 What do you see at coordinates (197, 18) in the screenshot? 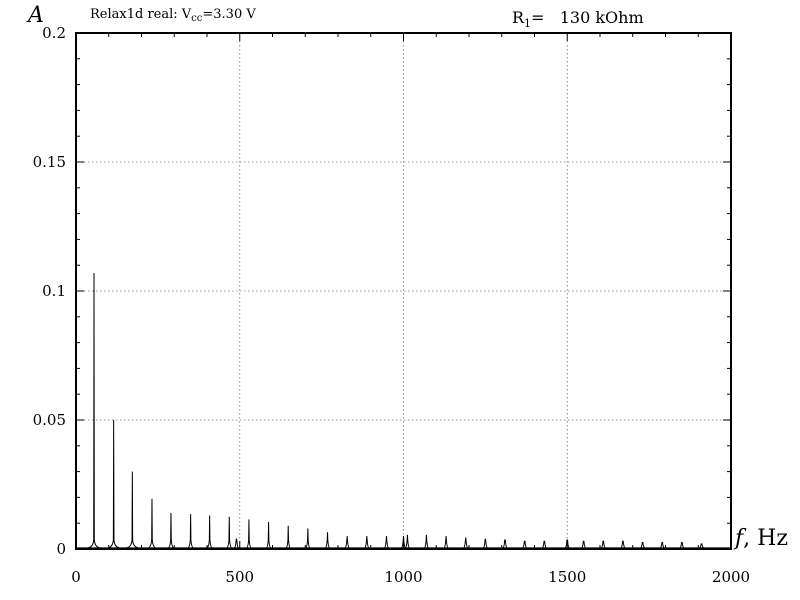
I see `title-left-subscript: cc` at bounding box center [197, 18].